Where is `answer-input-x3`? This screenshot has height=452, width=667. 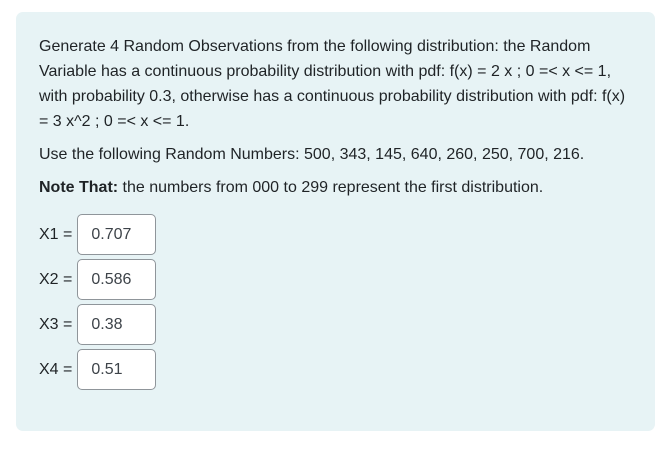 answer-input-x3 is located at coordinates (117, 324).